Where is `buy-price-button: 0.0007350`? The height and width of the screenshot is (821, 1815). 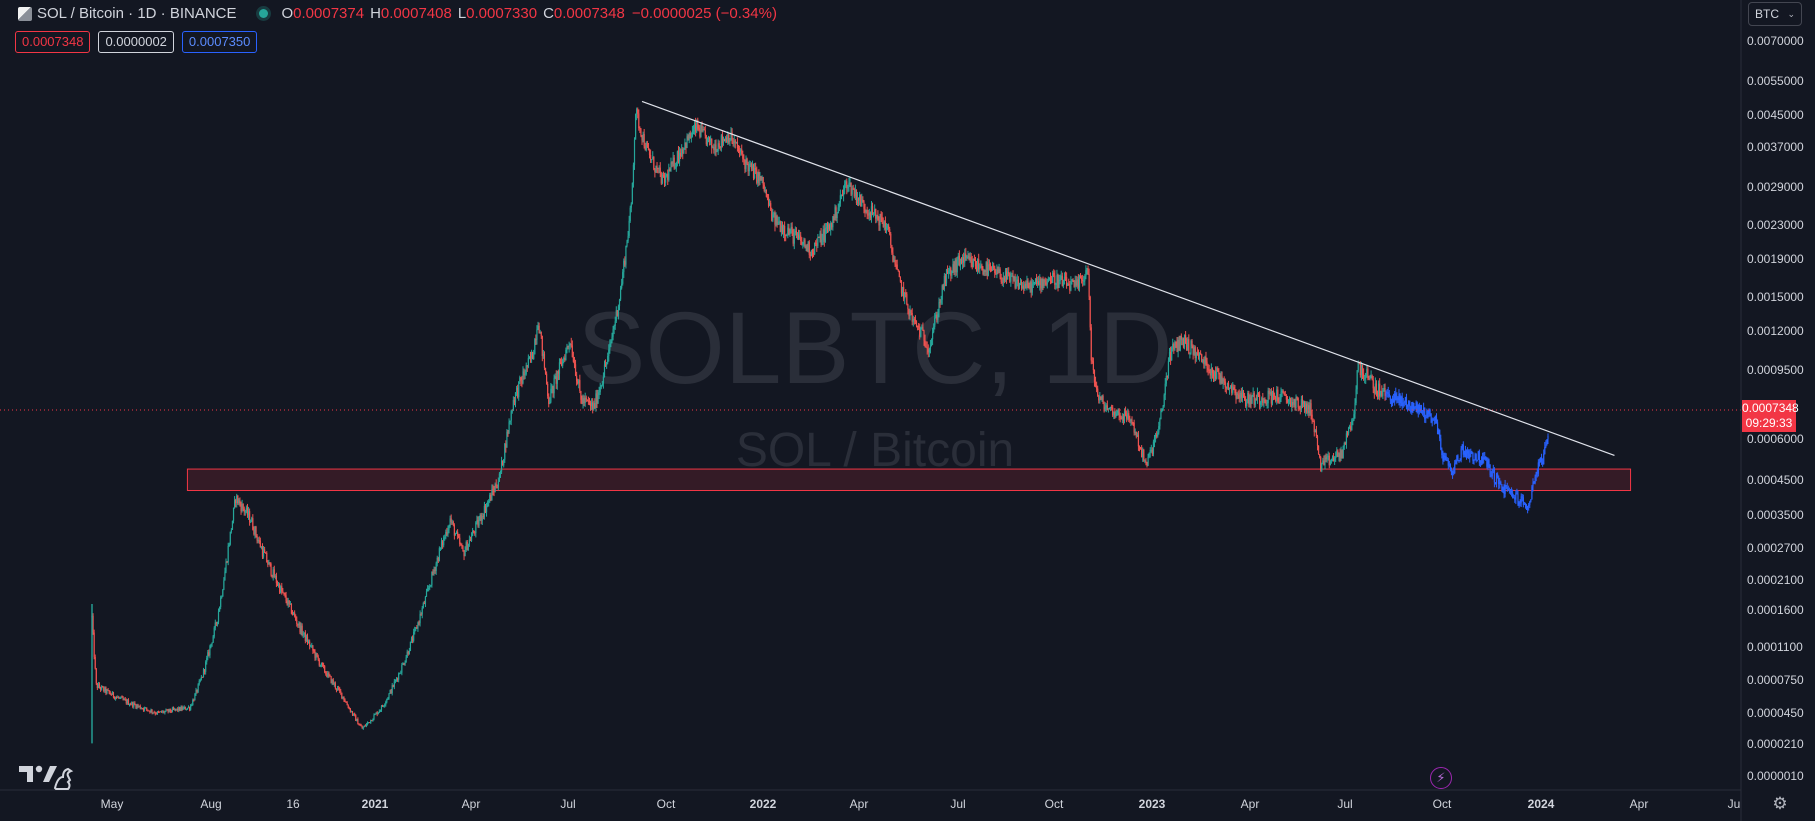 buy-price-button: 0.0007350 is located at coordinates (219, 42).